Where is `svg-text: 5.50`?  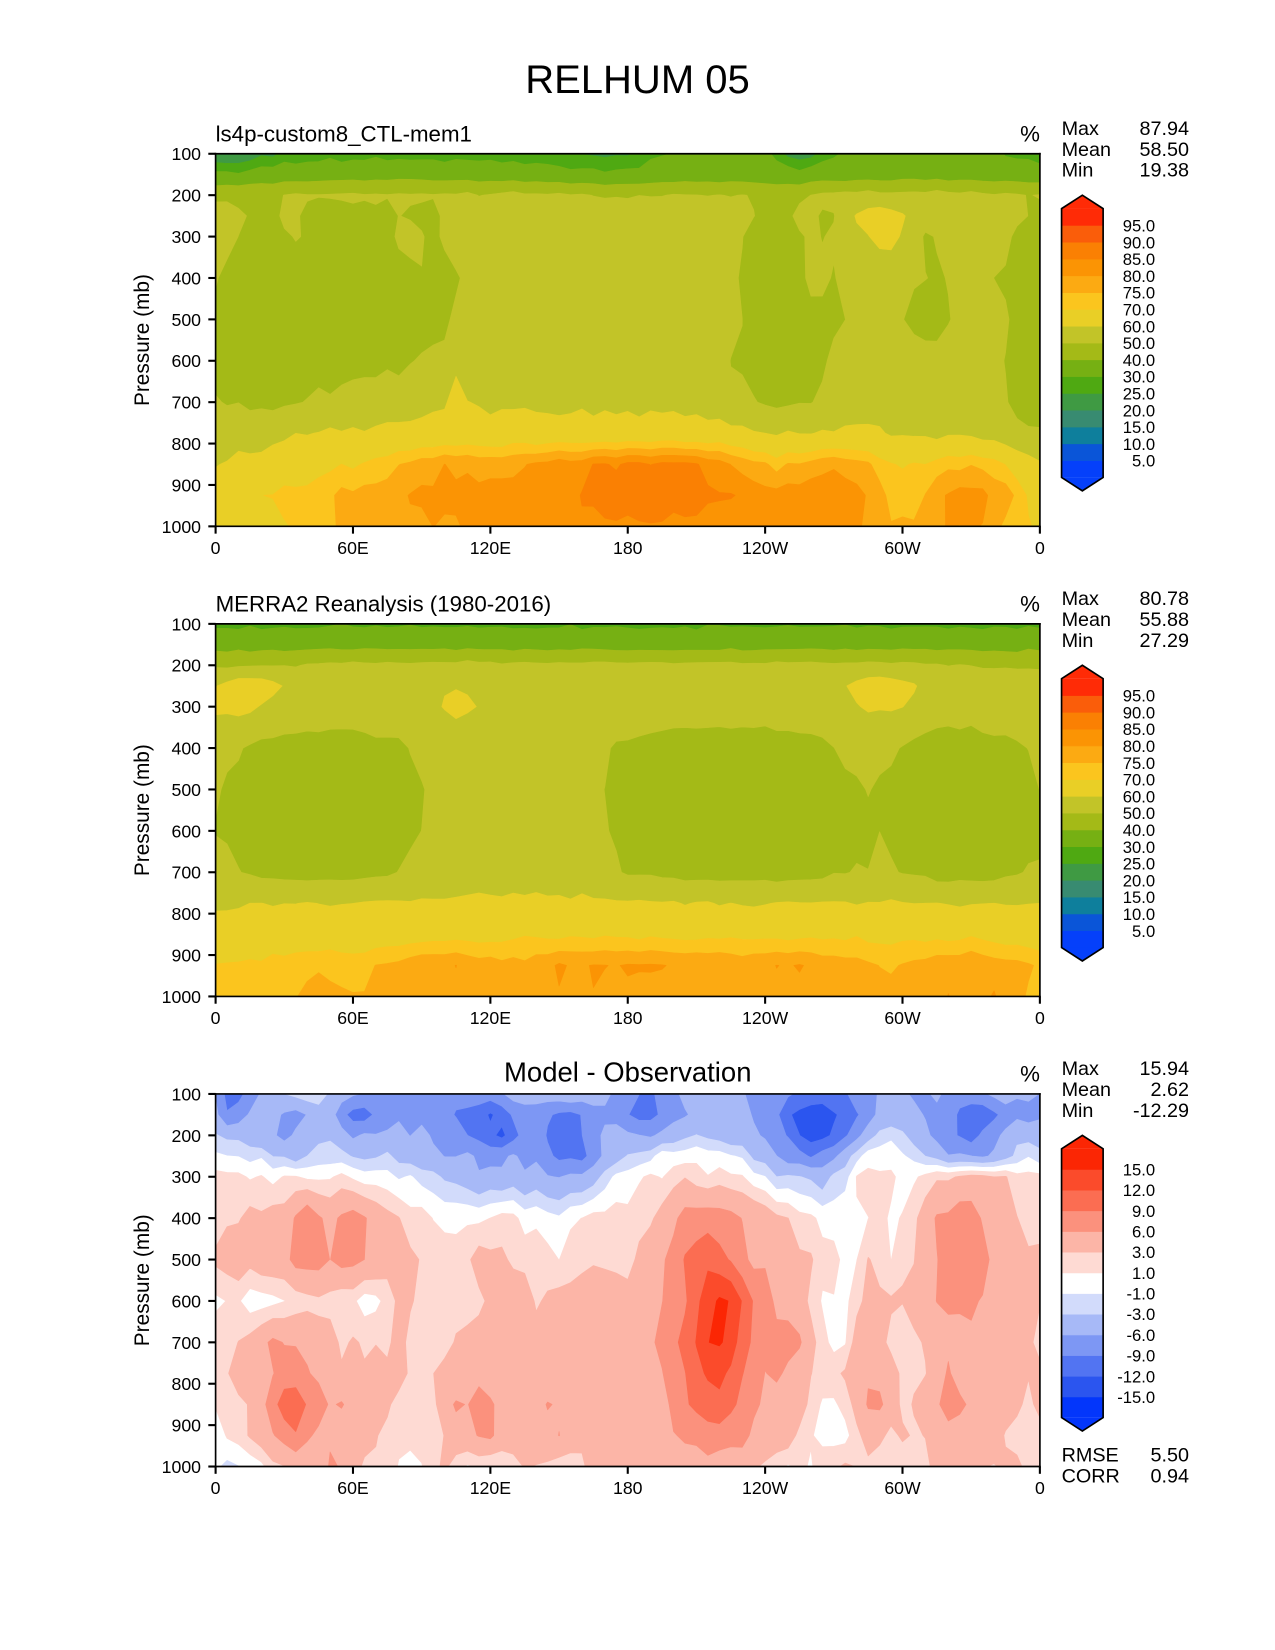
svg-text: 5.50 is located at coordinates (1170, 1455).